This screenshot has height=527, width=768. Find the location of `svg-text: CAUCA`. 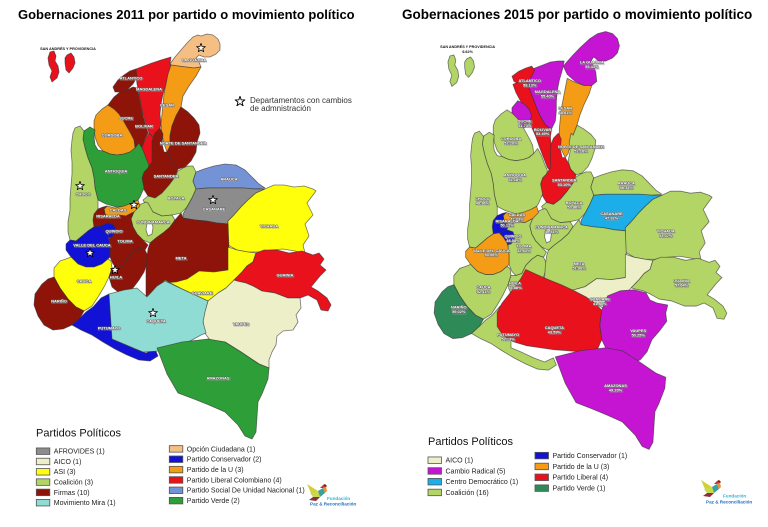

svg-text: CAUCA is located at coordinates (84, 281).